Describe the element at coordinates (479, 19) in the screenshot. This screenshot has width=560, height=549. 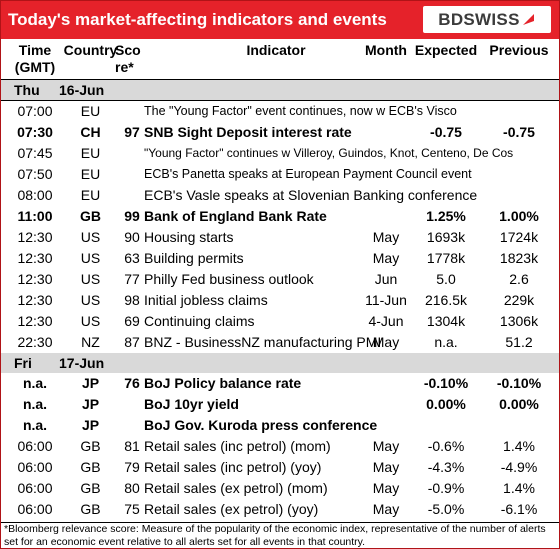
I see `logo-text: BDSWISS` at that location.